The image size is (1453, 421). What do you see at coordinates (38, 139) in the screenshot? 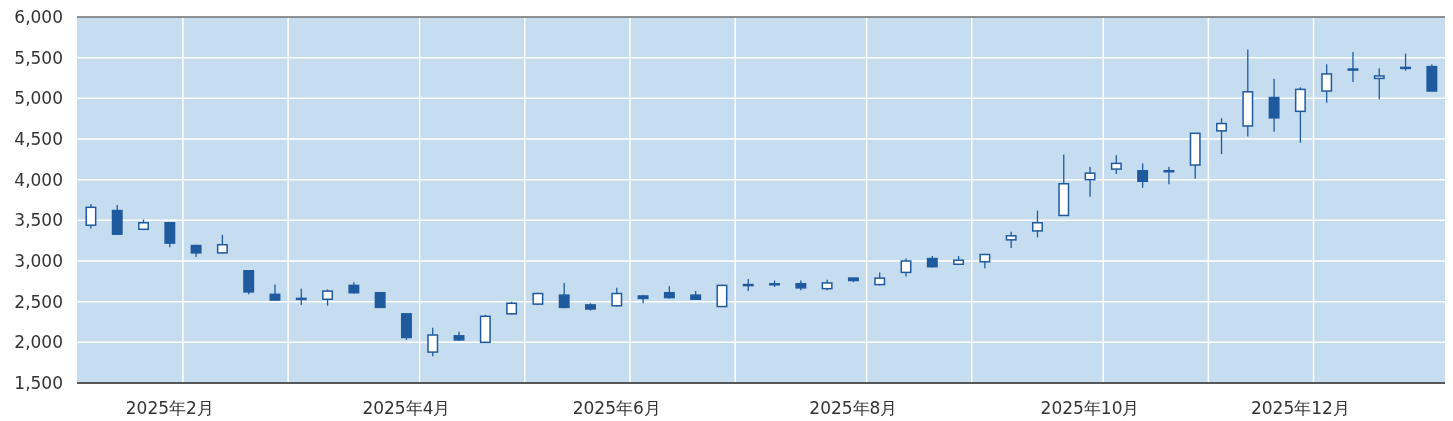
I see `y-tick-label: 4,500` at bounding box center [38, 139].